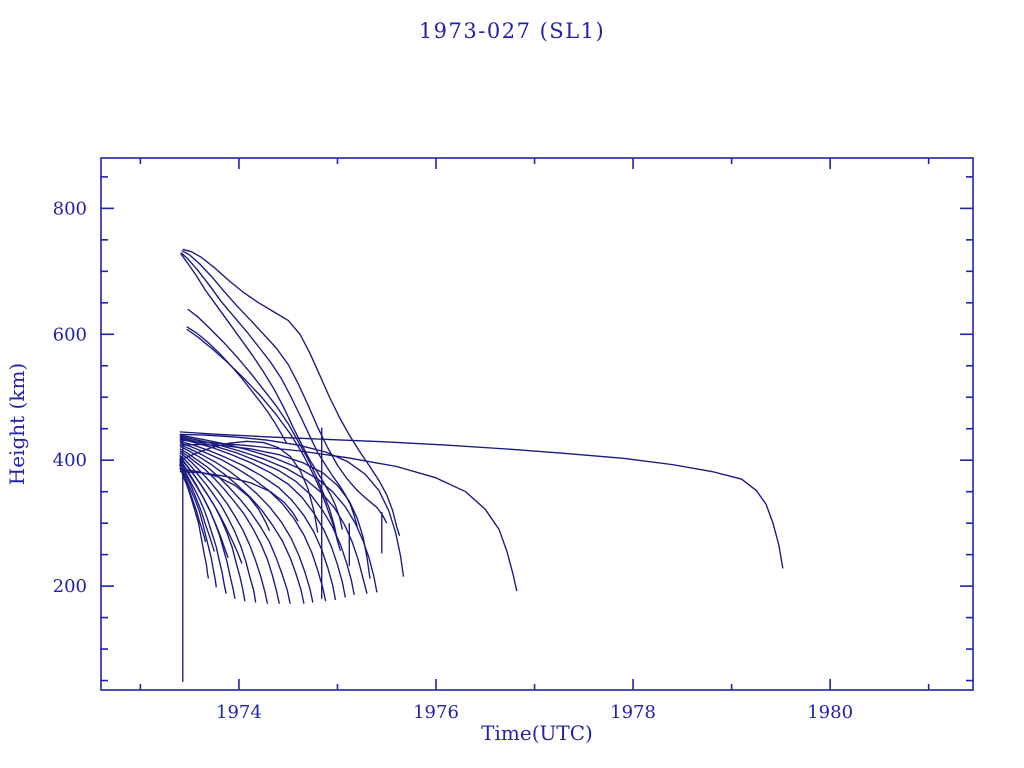 The width and height of the screenshot is (1024, 768). I want to click on chart-title: 1973-027 (SL1), so click(512, 31).